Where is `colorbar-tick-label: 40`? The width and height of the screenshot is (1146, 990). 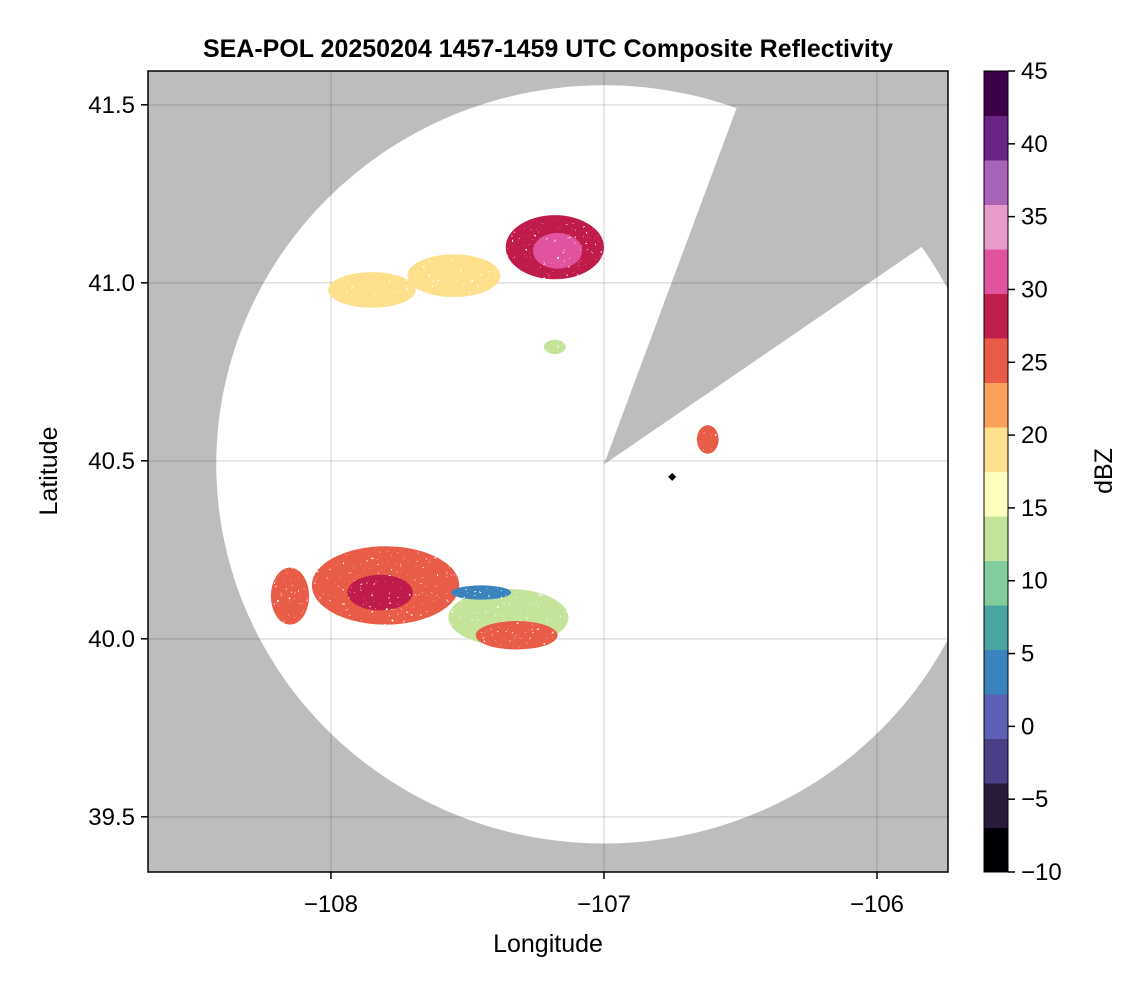 colorbar-tick-label: 40 is located at coordinates (1034, 144).